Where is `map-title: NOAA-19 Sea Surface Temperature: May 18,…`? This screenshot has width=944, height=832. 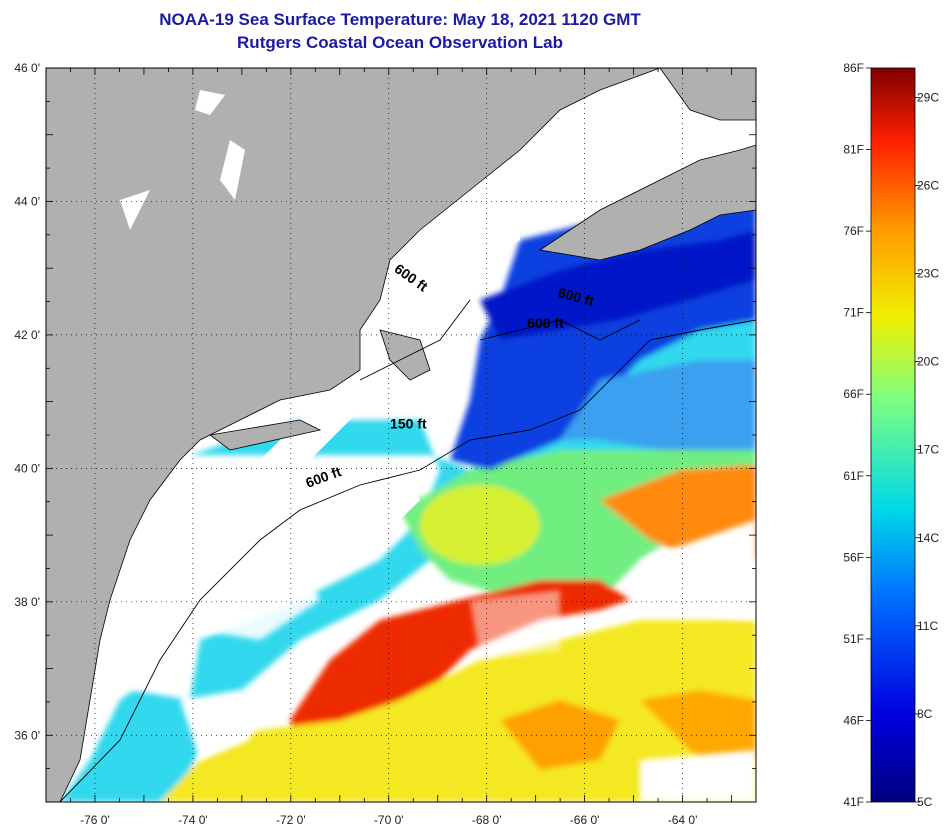
map-title: NOAA-19 Sea Surface Temperature: May 18,… is located at coordinates (400, 19).